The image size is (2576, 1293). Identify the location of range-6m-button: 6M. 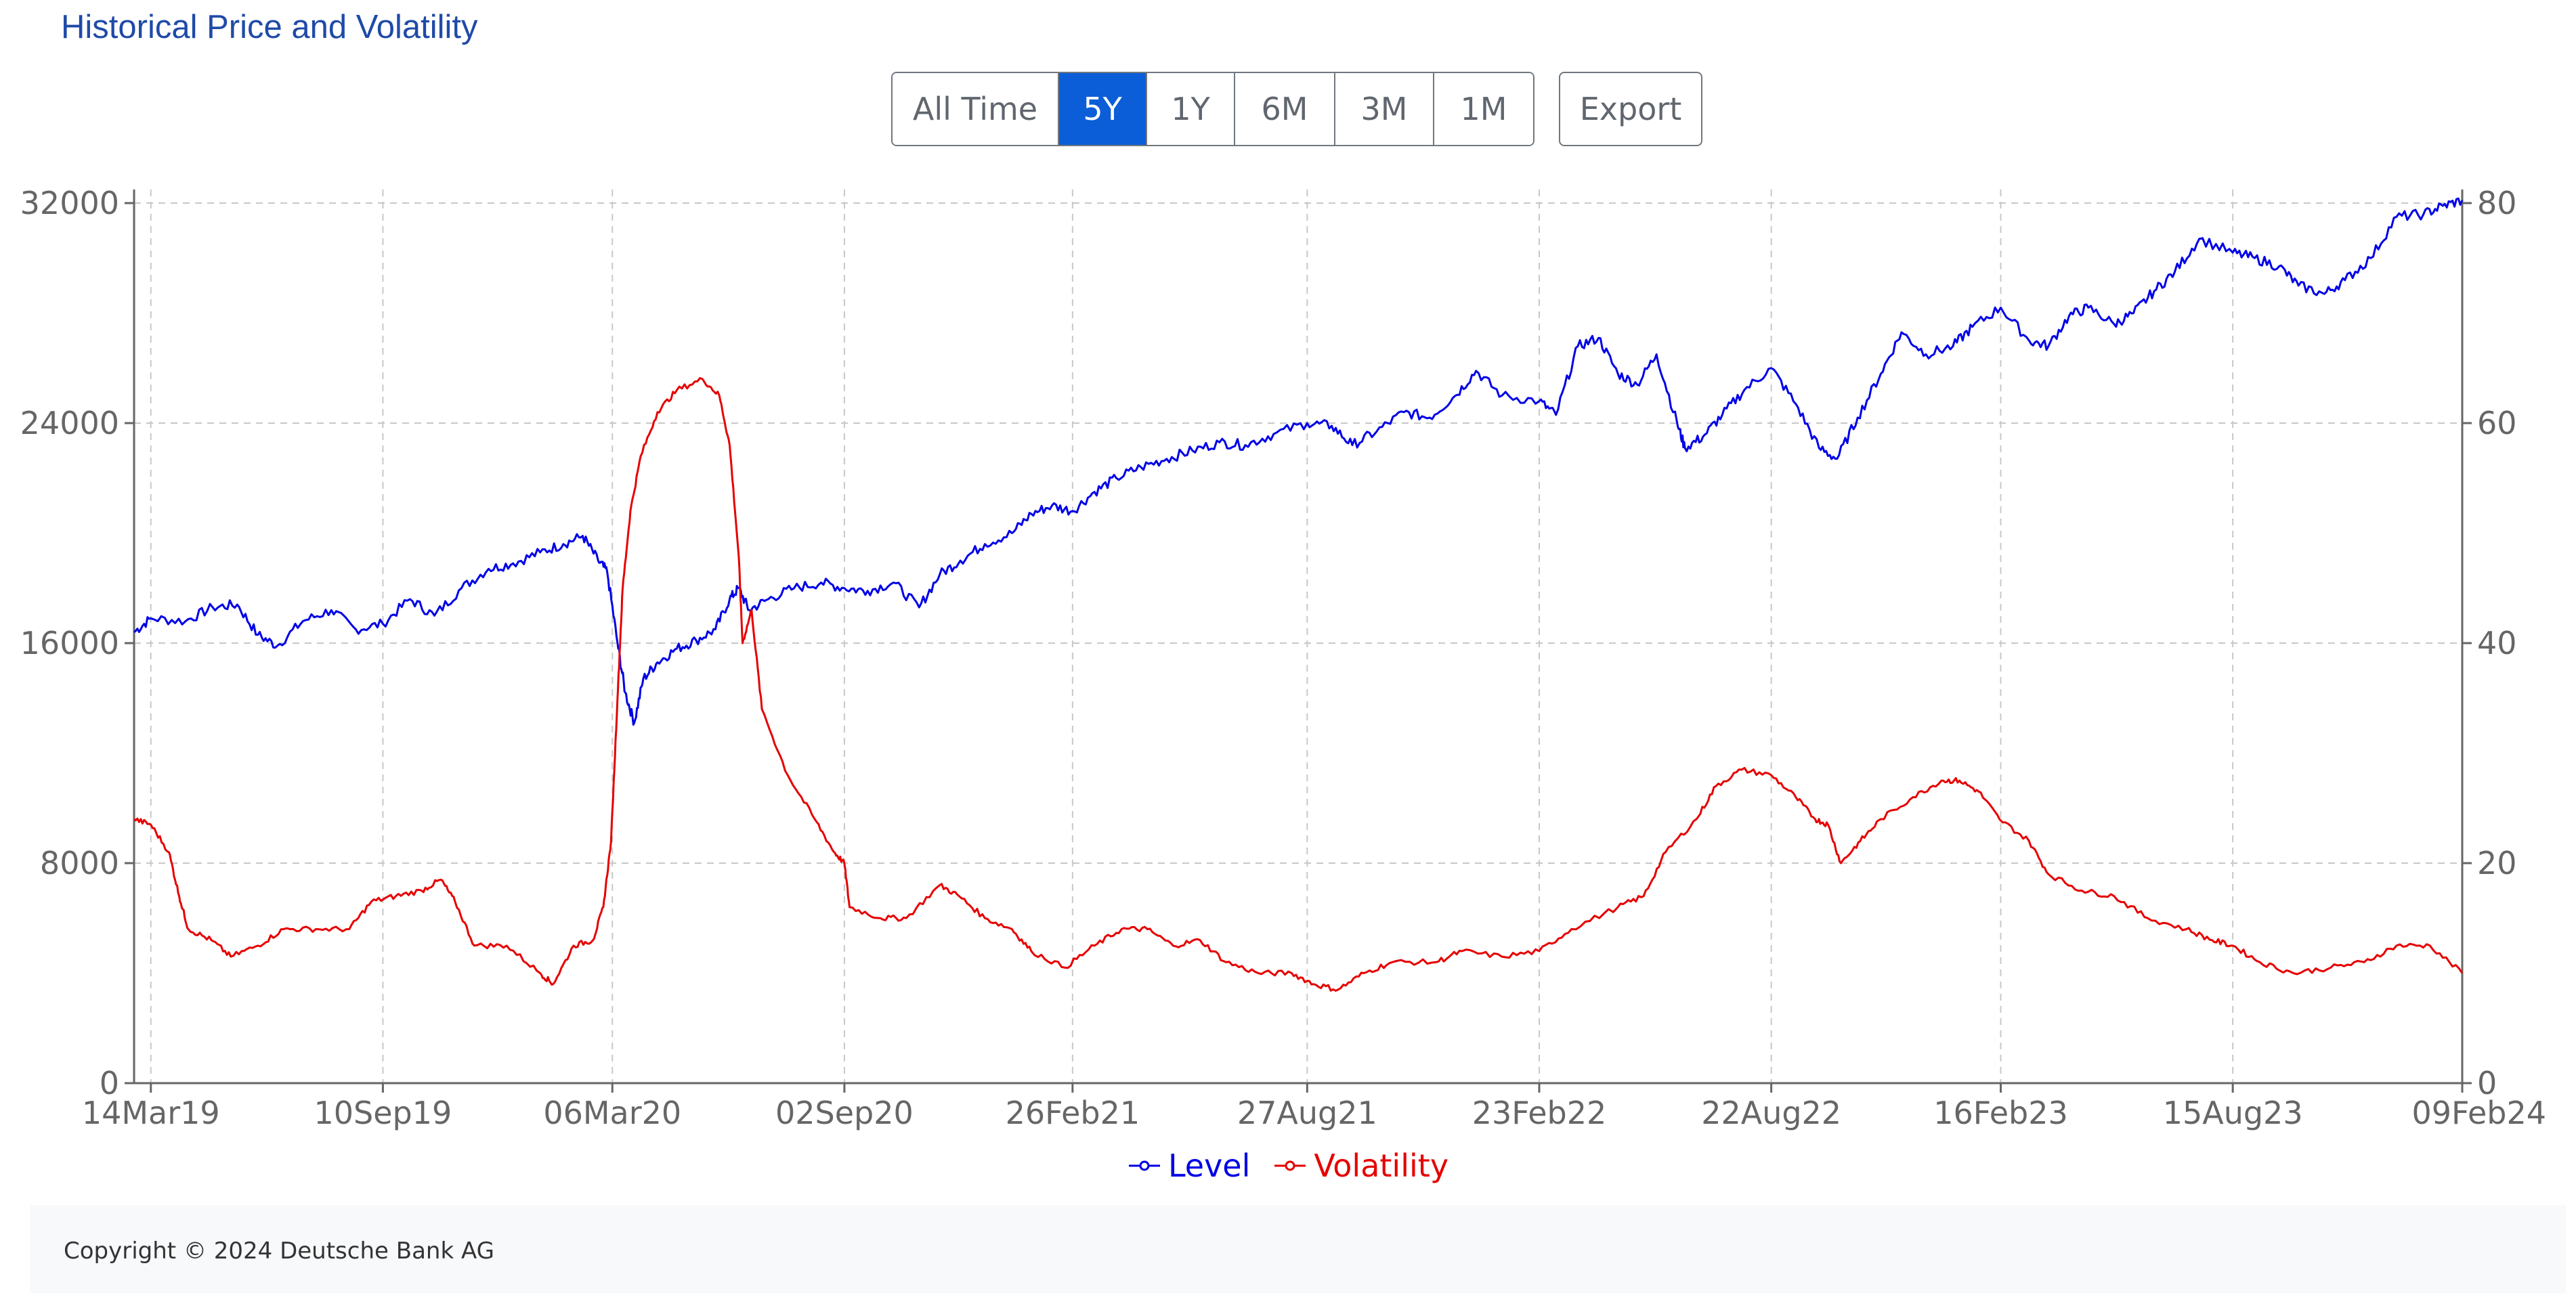
(1285, 109).